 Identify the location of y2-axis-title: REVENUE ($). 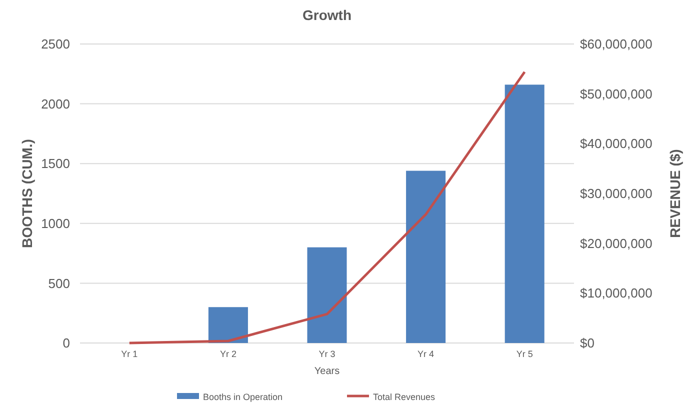
(675, 193).